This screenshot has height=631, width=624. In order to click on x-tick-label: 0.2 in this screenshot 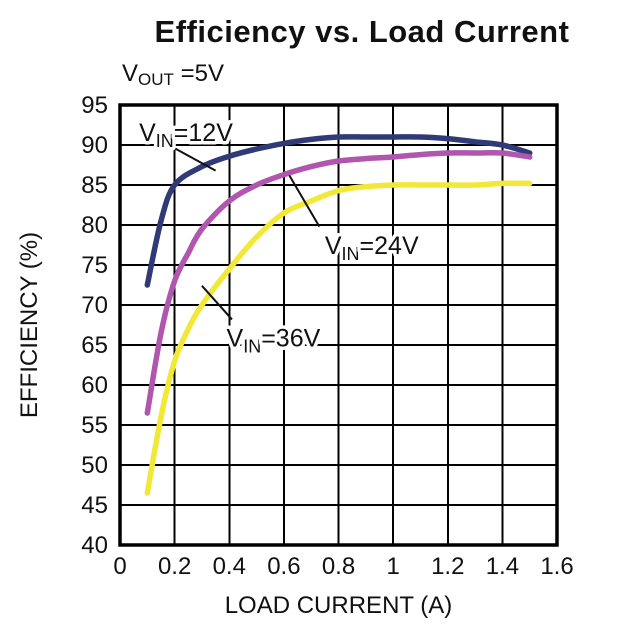, I will do `click(174, 566)`.